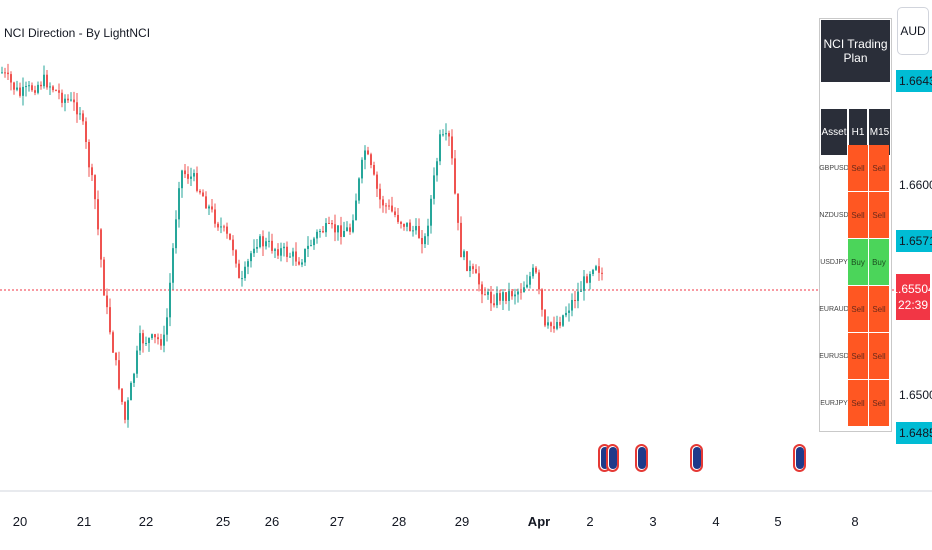 The height and width of the screenshot is (550, 932). I want to click on price-tag-top: 1.66431, so click(914, 81).